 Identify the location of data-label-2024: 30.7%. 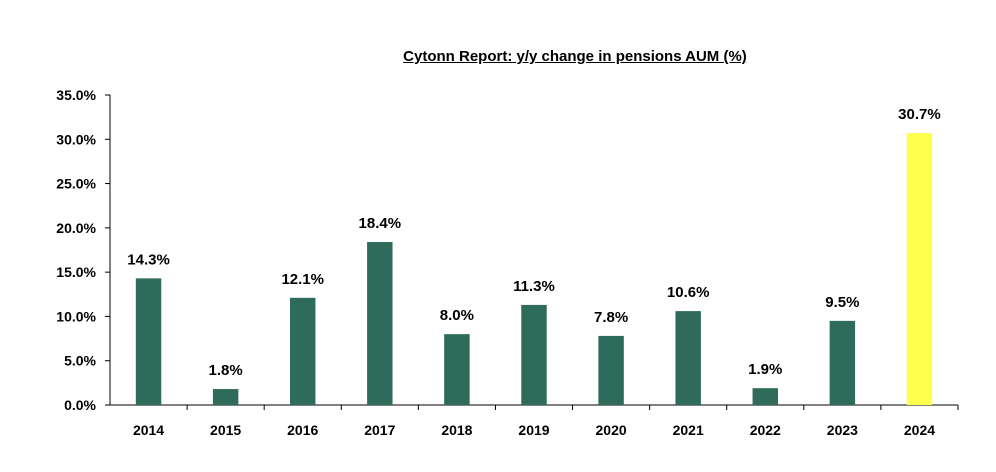
(919, 114).